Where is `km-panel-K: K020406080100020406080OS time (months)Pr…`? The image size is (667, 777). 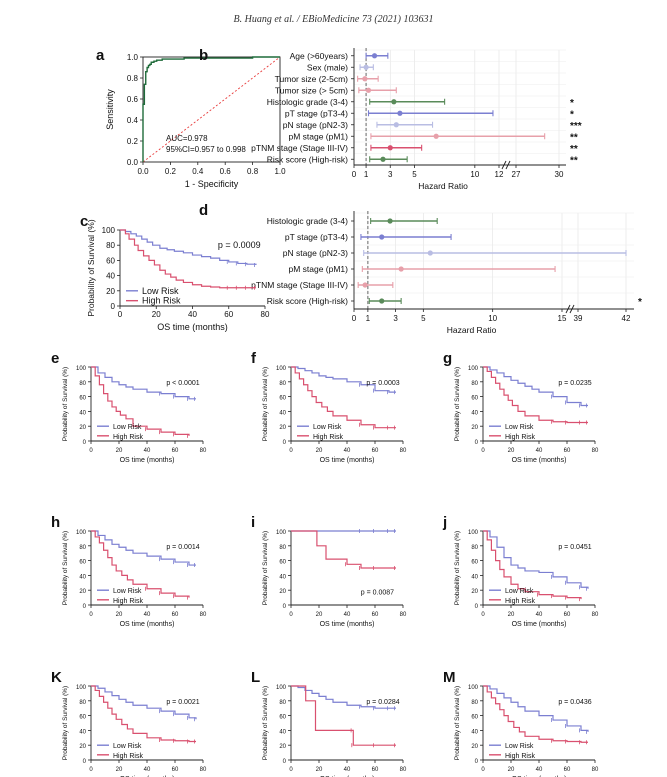
km-panel-K: K020406080100020406080OS time (months)Pr… is located at coordinates (129, 723).